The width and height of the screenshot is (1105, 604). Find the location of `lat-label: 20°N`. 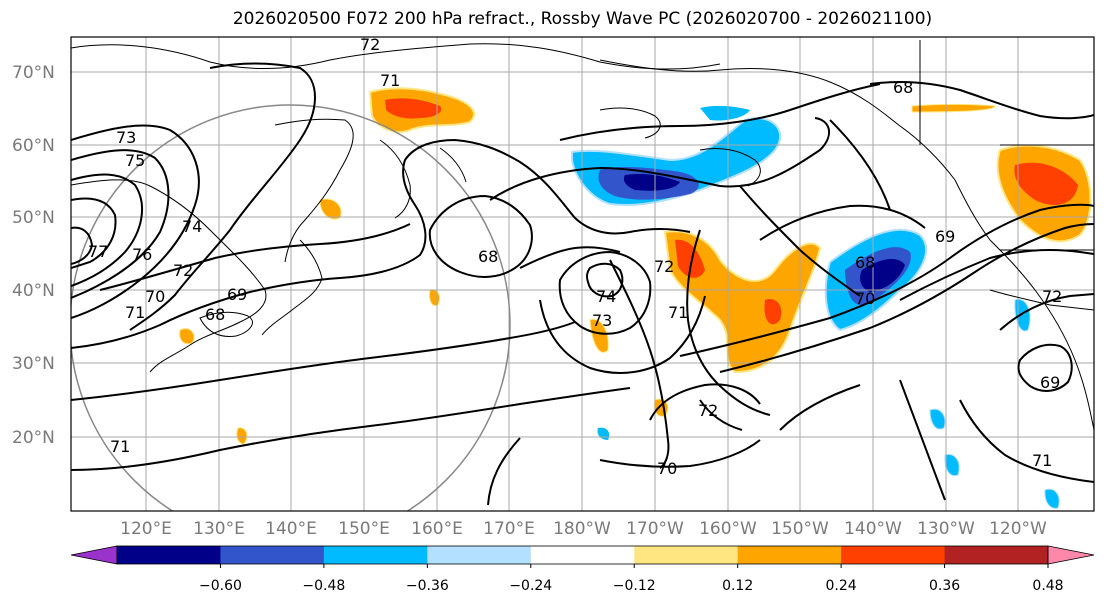

lat-label: 20°N is located at coordinates (33, 438).